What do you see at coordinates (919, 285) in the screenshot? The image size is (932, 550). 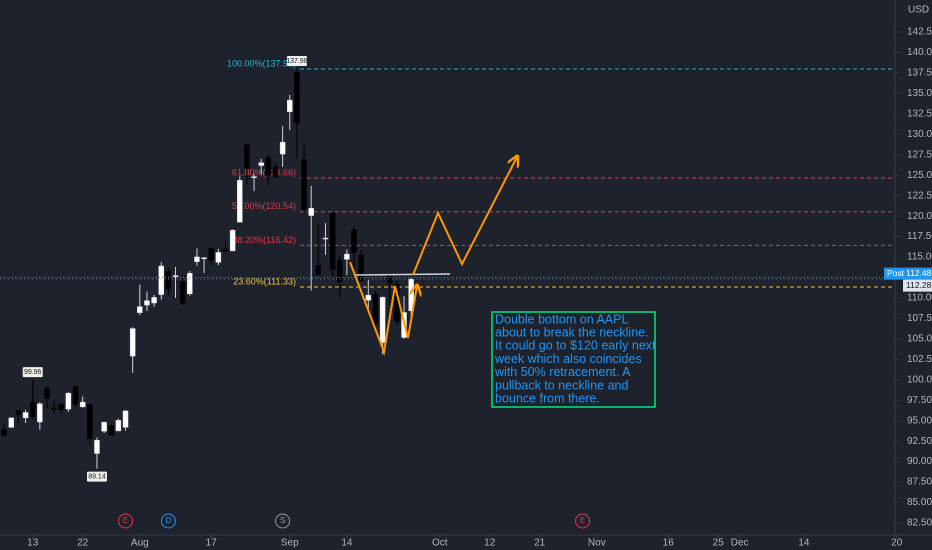 I see `last-price-label: 112.28` at bounding box center [919, 285].